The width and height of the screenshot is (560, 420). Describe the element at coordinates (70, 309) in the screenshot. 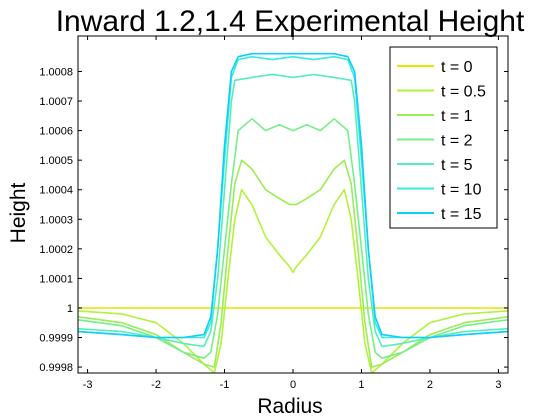

I see `y-tick-label: 1` at that location.